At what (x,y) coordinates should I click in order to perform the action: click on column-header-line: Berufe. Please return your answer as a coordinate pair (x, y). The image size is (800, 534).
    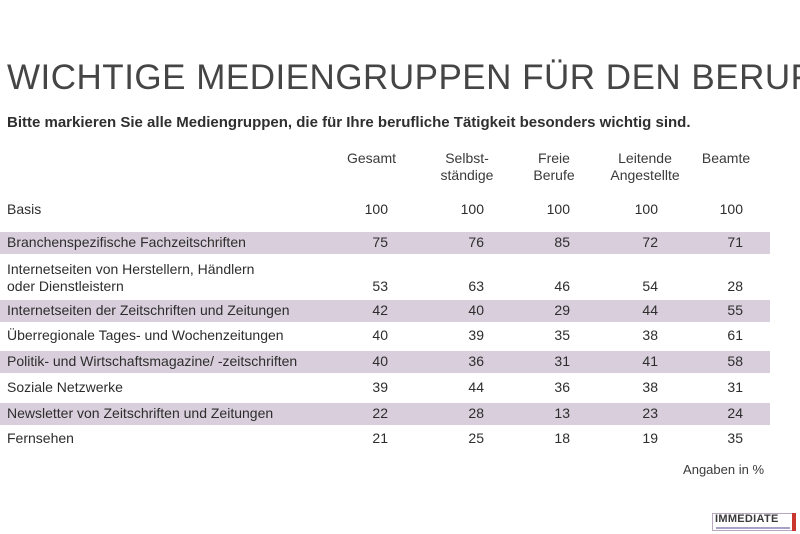
    Looking at the image, I should click on (554, 175).